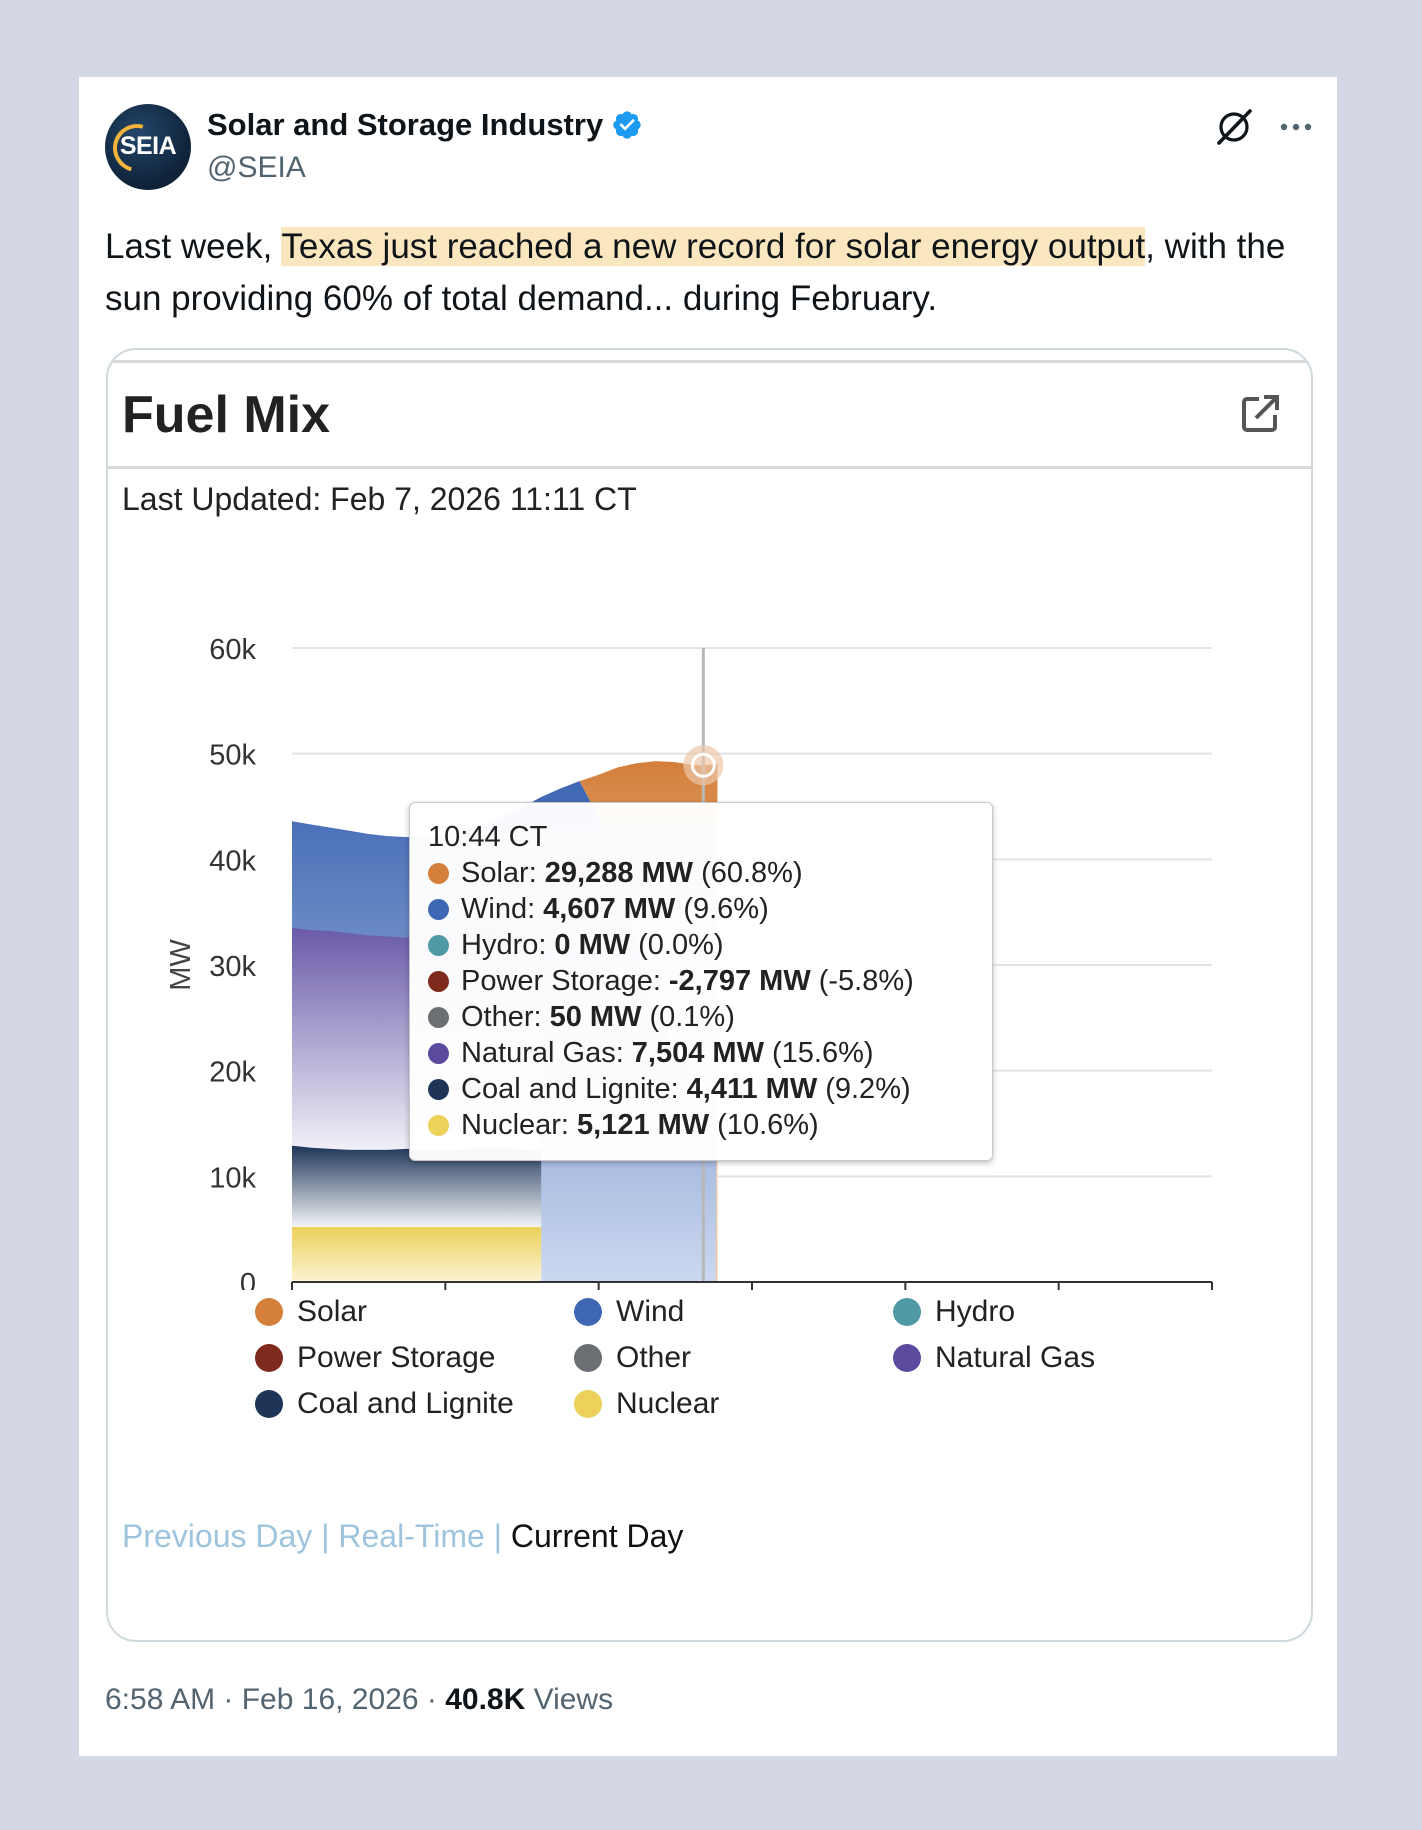 This screenshot has width=1422, height=1830. What do you see at coordinates (569, 1699) in the screenshot?
I see `views-label: Views` at bounding box center [569, 1699].